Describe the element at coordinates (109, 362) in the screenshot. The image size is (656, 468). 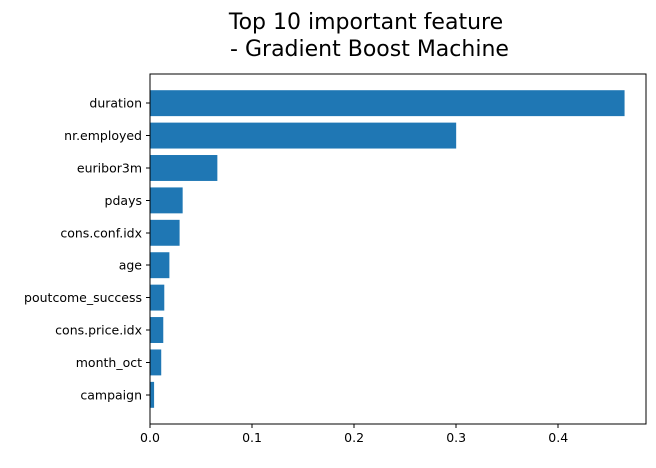
I see `y-tick-label: month_oct` at that location.